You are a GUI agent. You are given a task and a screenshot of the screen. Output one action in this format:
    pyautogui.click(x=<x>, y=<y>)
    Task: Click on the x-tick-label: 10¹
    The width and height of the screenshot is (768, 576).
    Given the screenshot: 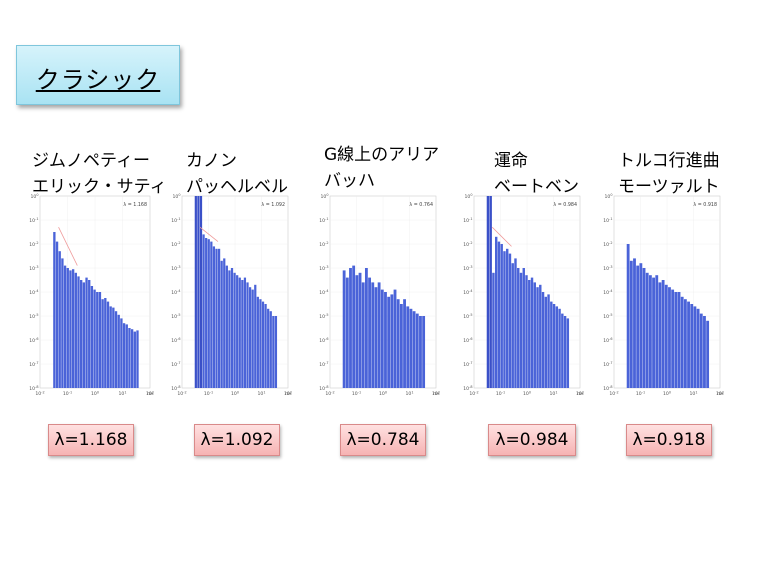 What is the action you would take?
    pyautogui.click(x=693, y=393)
    